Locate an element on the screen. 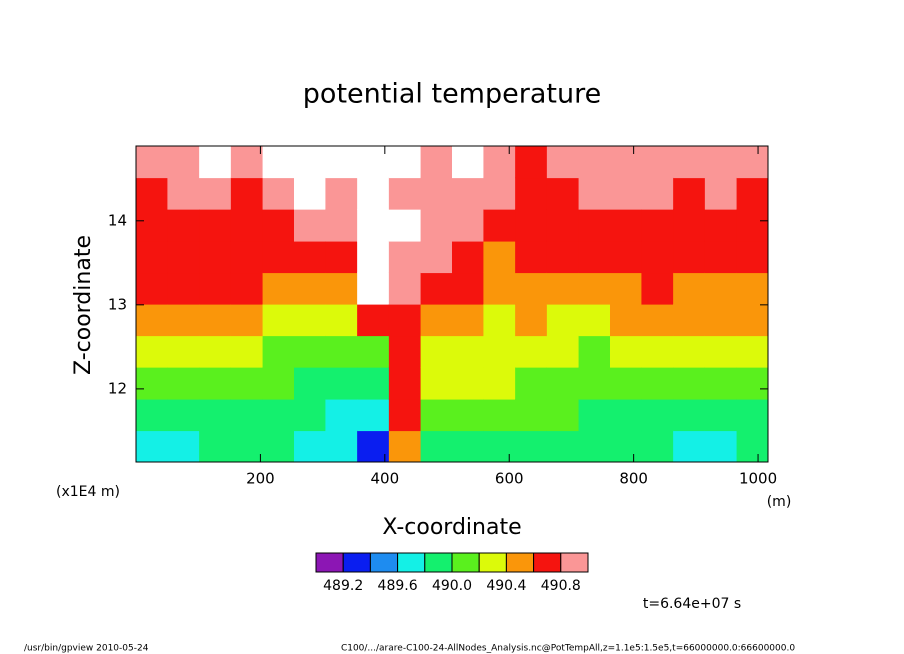 The height and width of the screenshot is (654, 904). x-tick-label: 200 is located at coordinates (260, 479).